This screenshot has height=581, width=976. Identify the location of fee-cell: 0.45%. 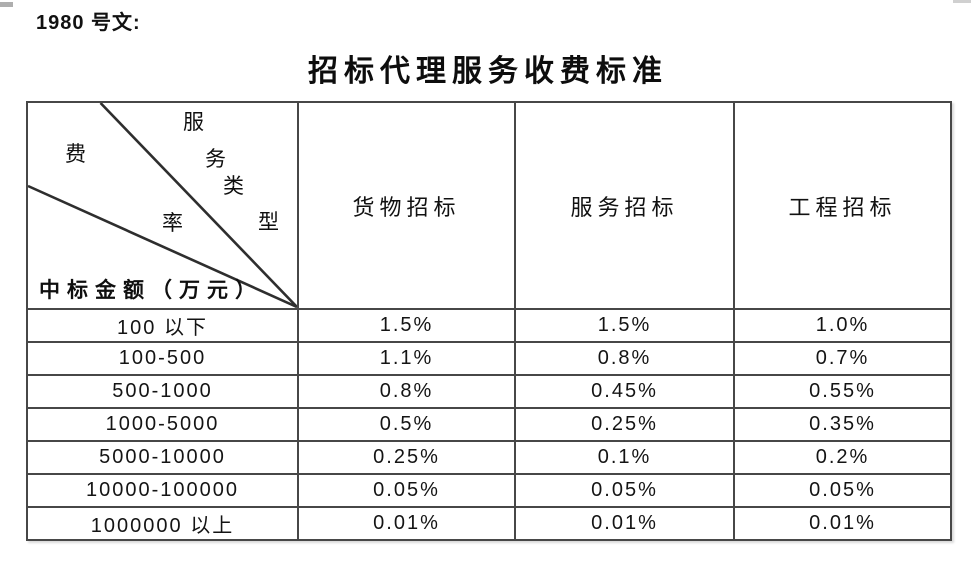
(624, 391).